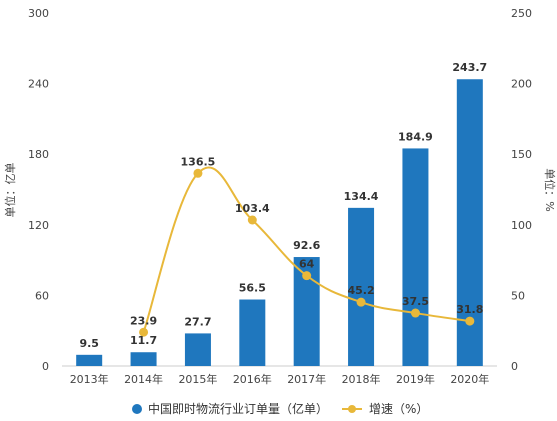 The height and width of the screenshot is (421, 557). What do you see at coordinates (361, 379) in the screenshot?
I see `x-tick-label: 2018年` at bounding box center [361, 379].